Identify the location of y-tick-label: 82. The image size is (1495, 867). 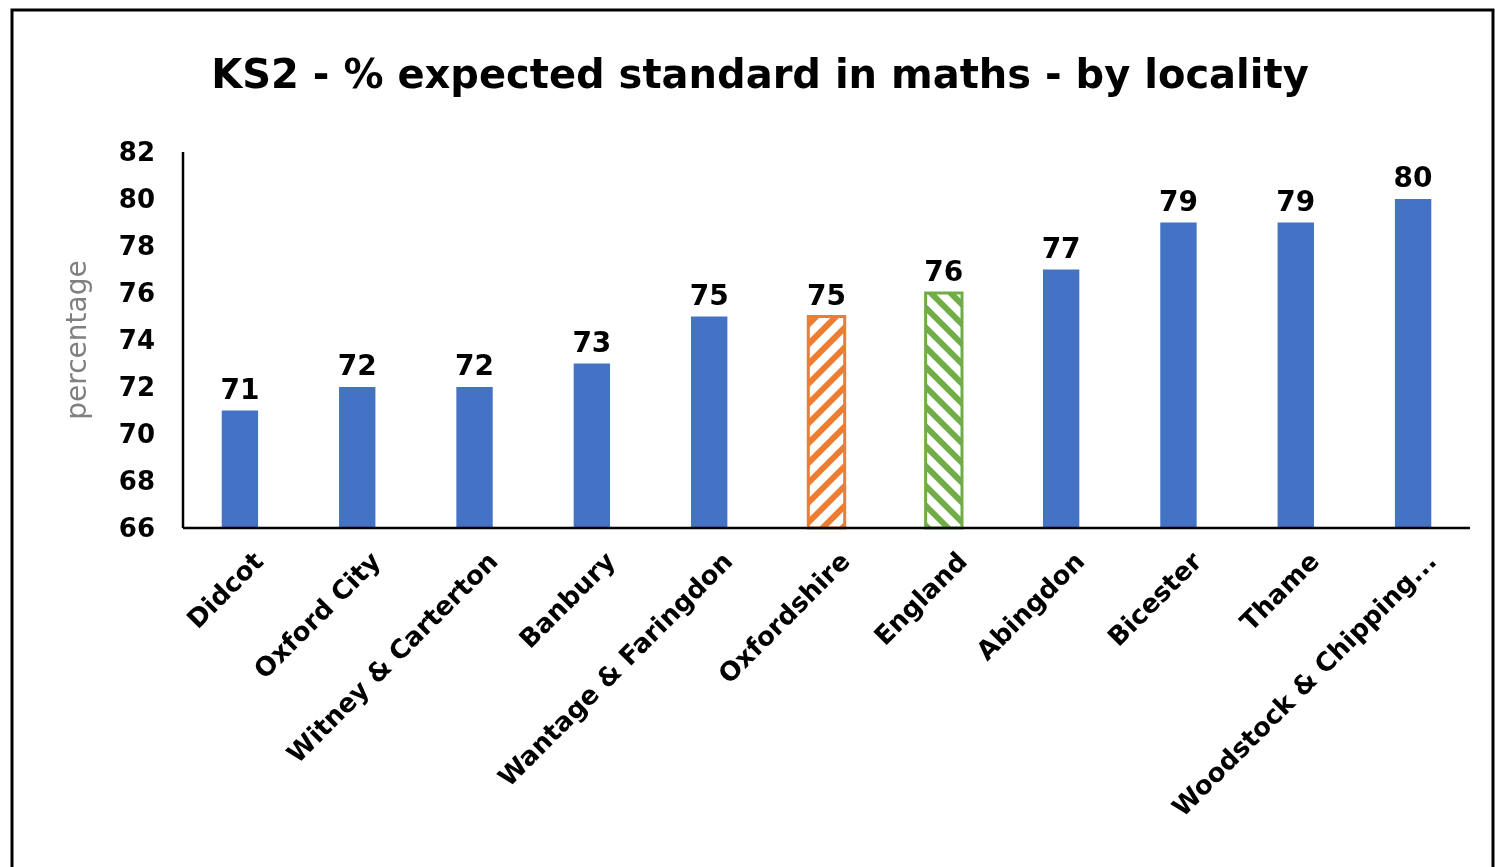
(136, 152).